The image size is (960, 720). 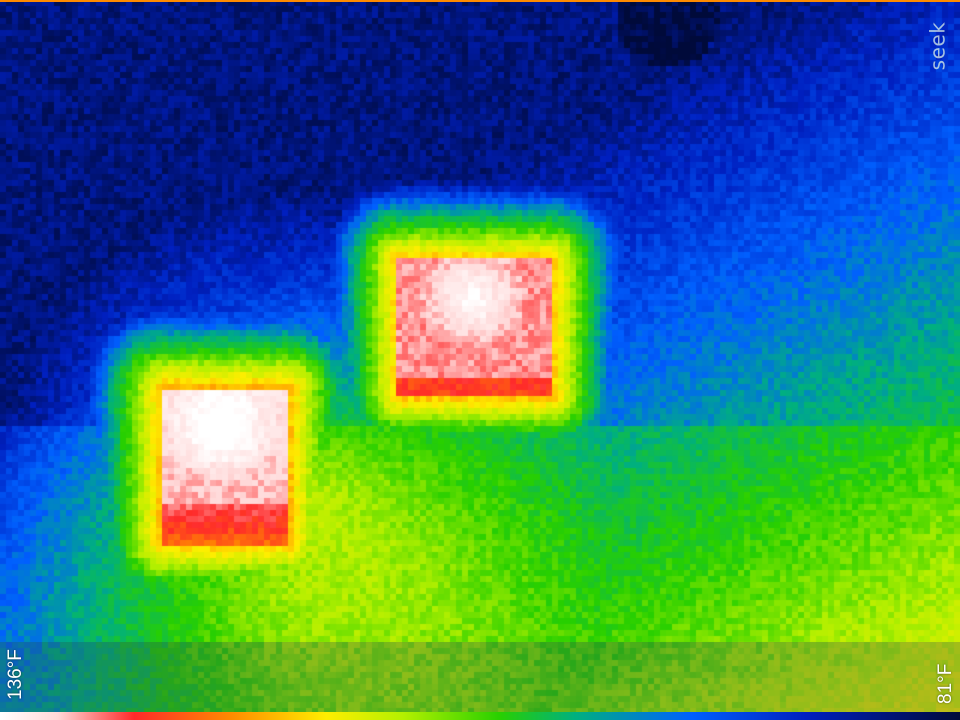 I want to click on min-temperature-label: 81°F, so click(x=945, y=683).